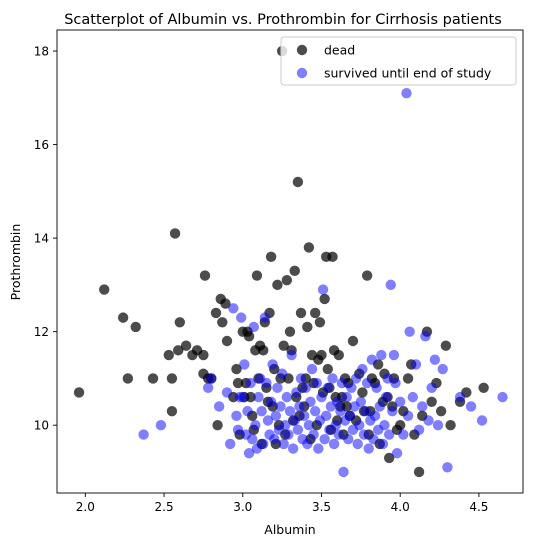  I want to click on y-tick-label: 10, so click(41, 426).